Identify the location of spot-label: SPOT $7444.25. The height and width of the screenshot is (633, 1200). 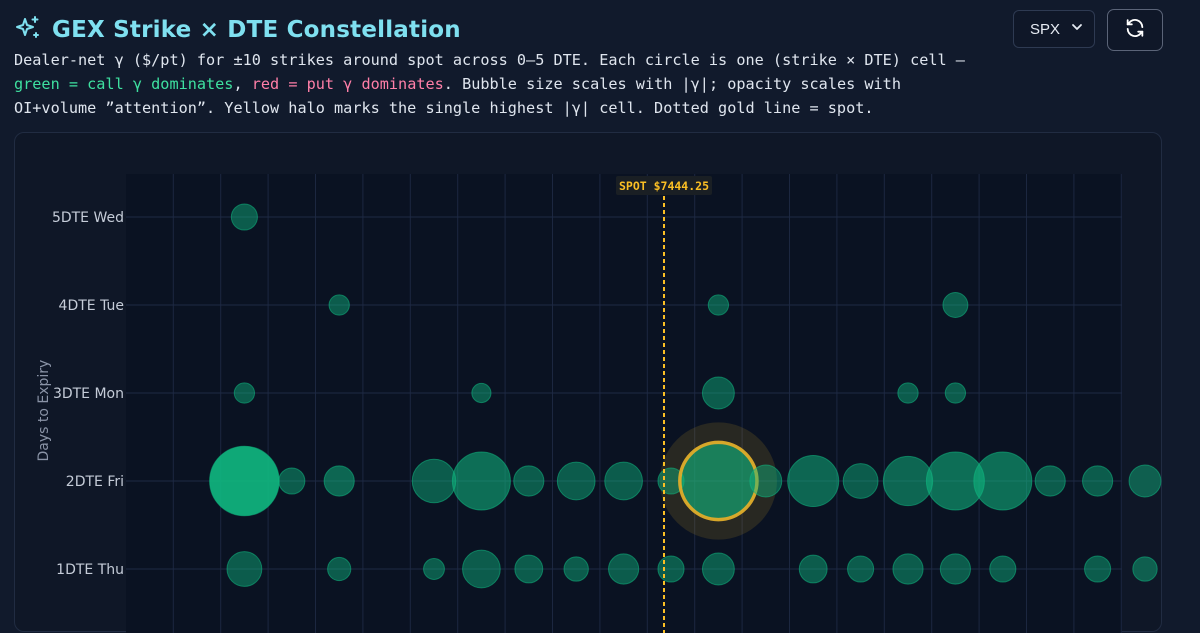
(664, 186).